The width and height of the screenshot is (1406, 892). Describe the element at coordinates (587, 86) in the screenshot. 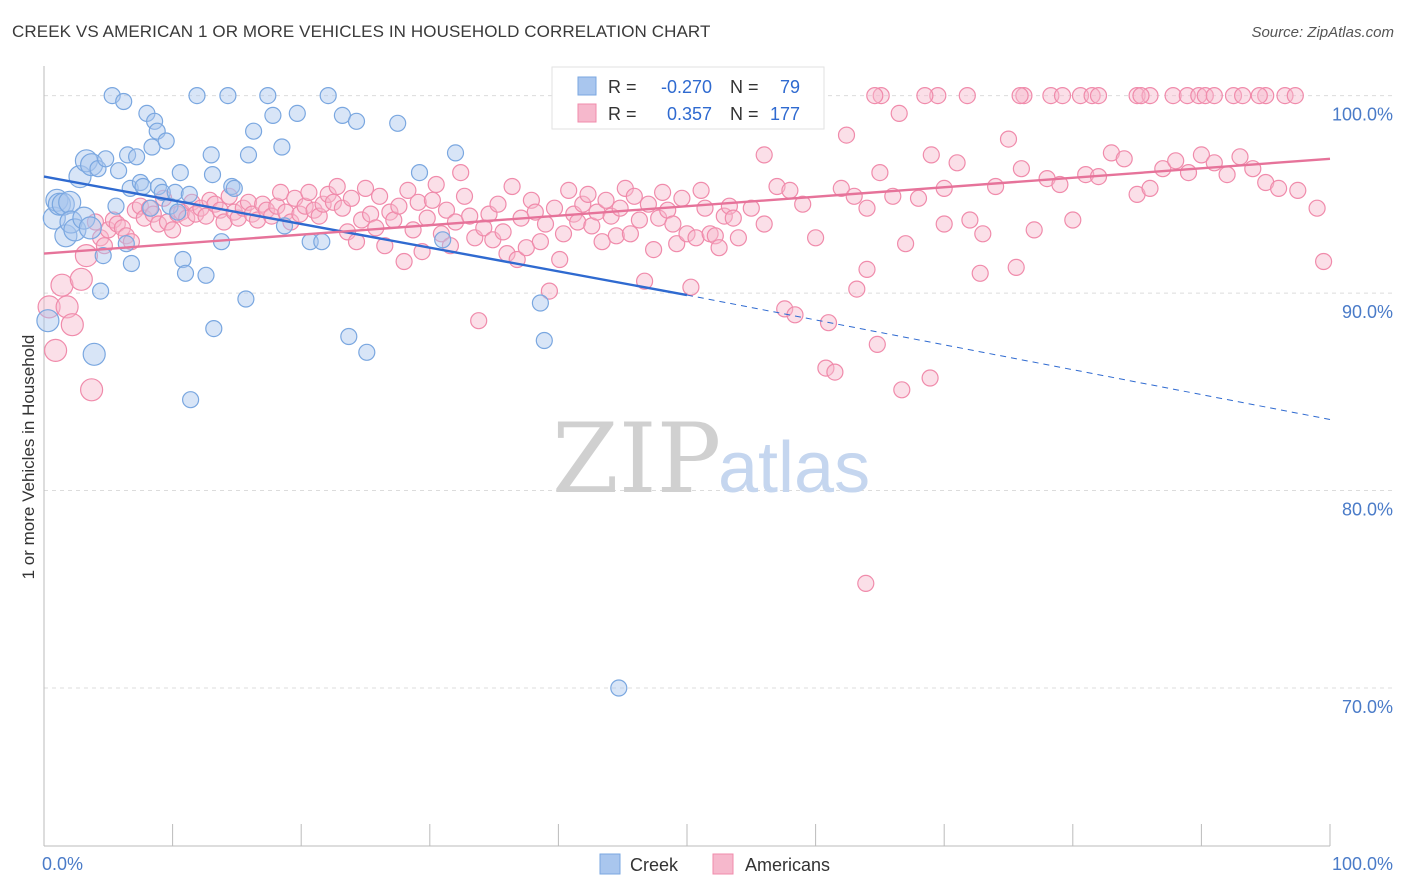

I see `legend-creek-swatch` at that location.